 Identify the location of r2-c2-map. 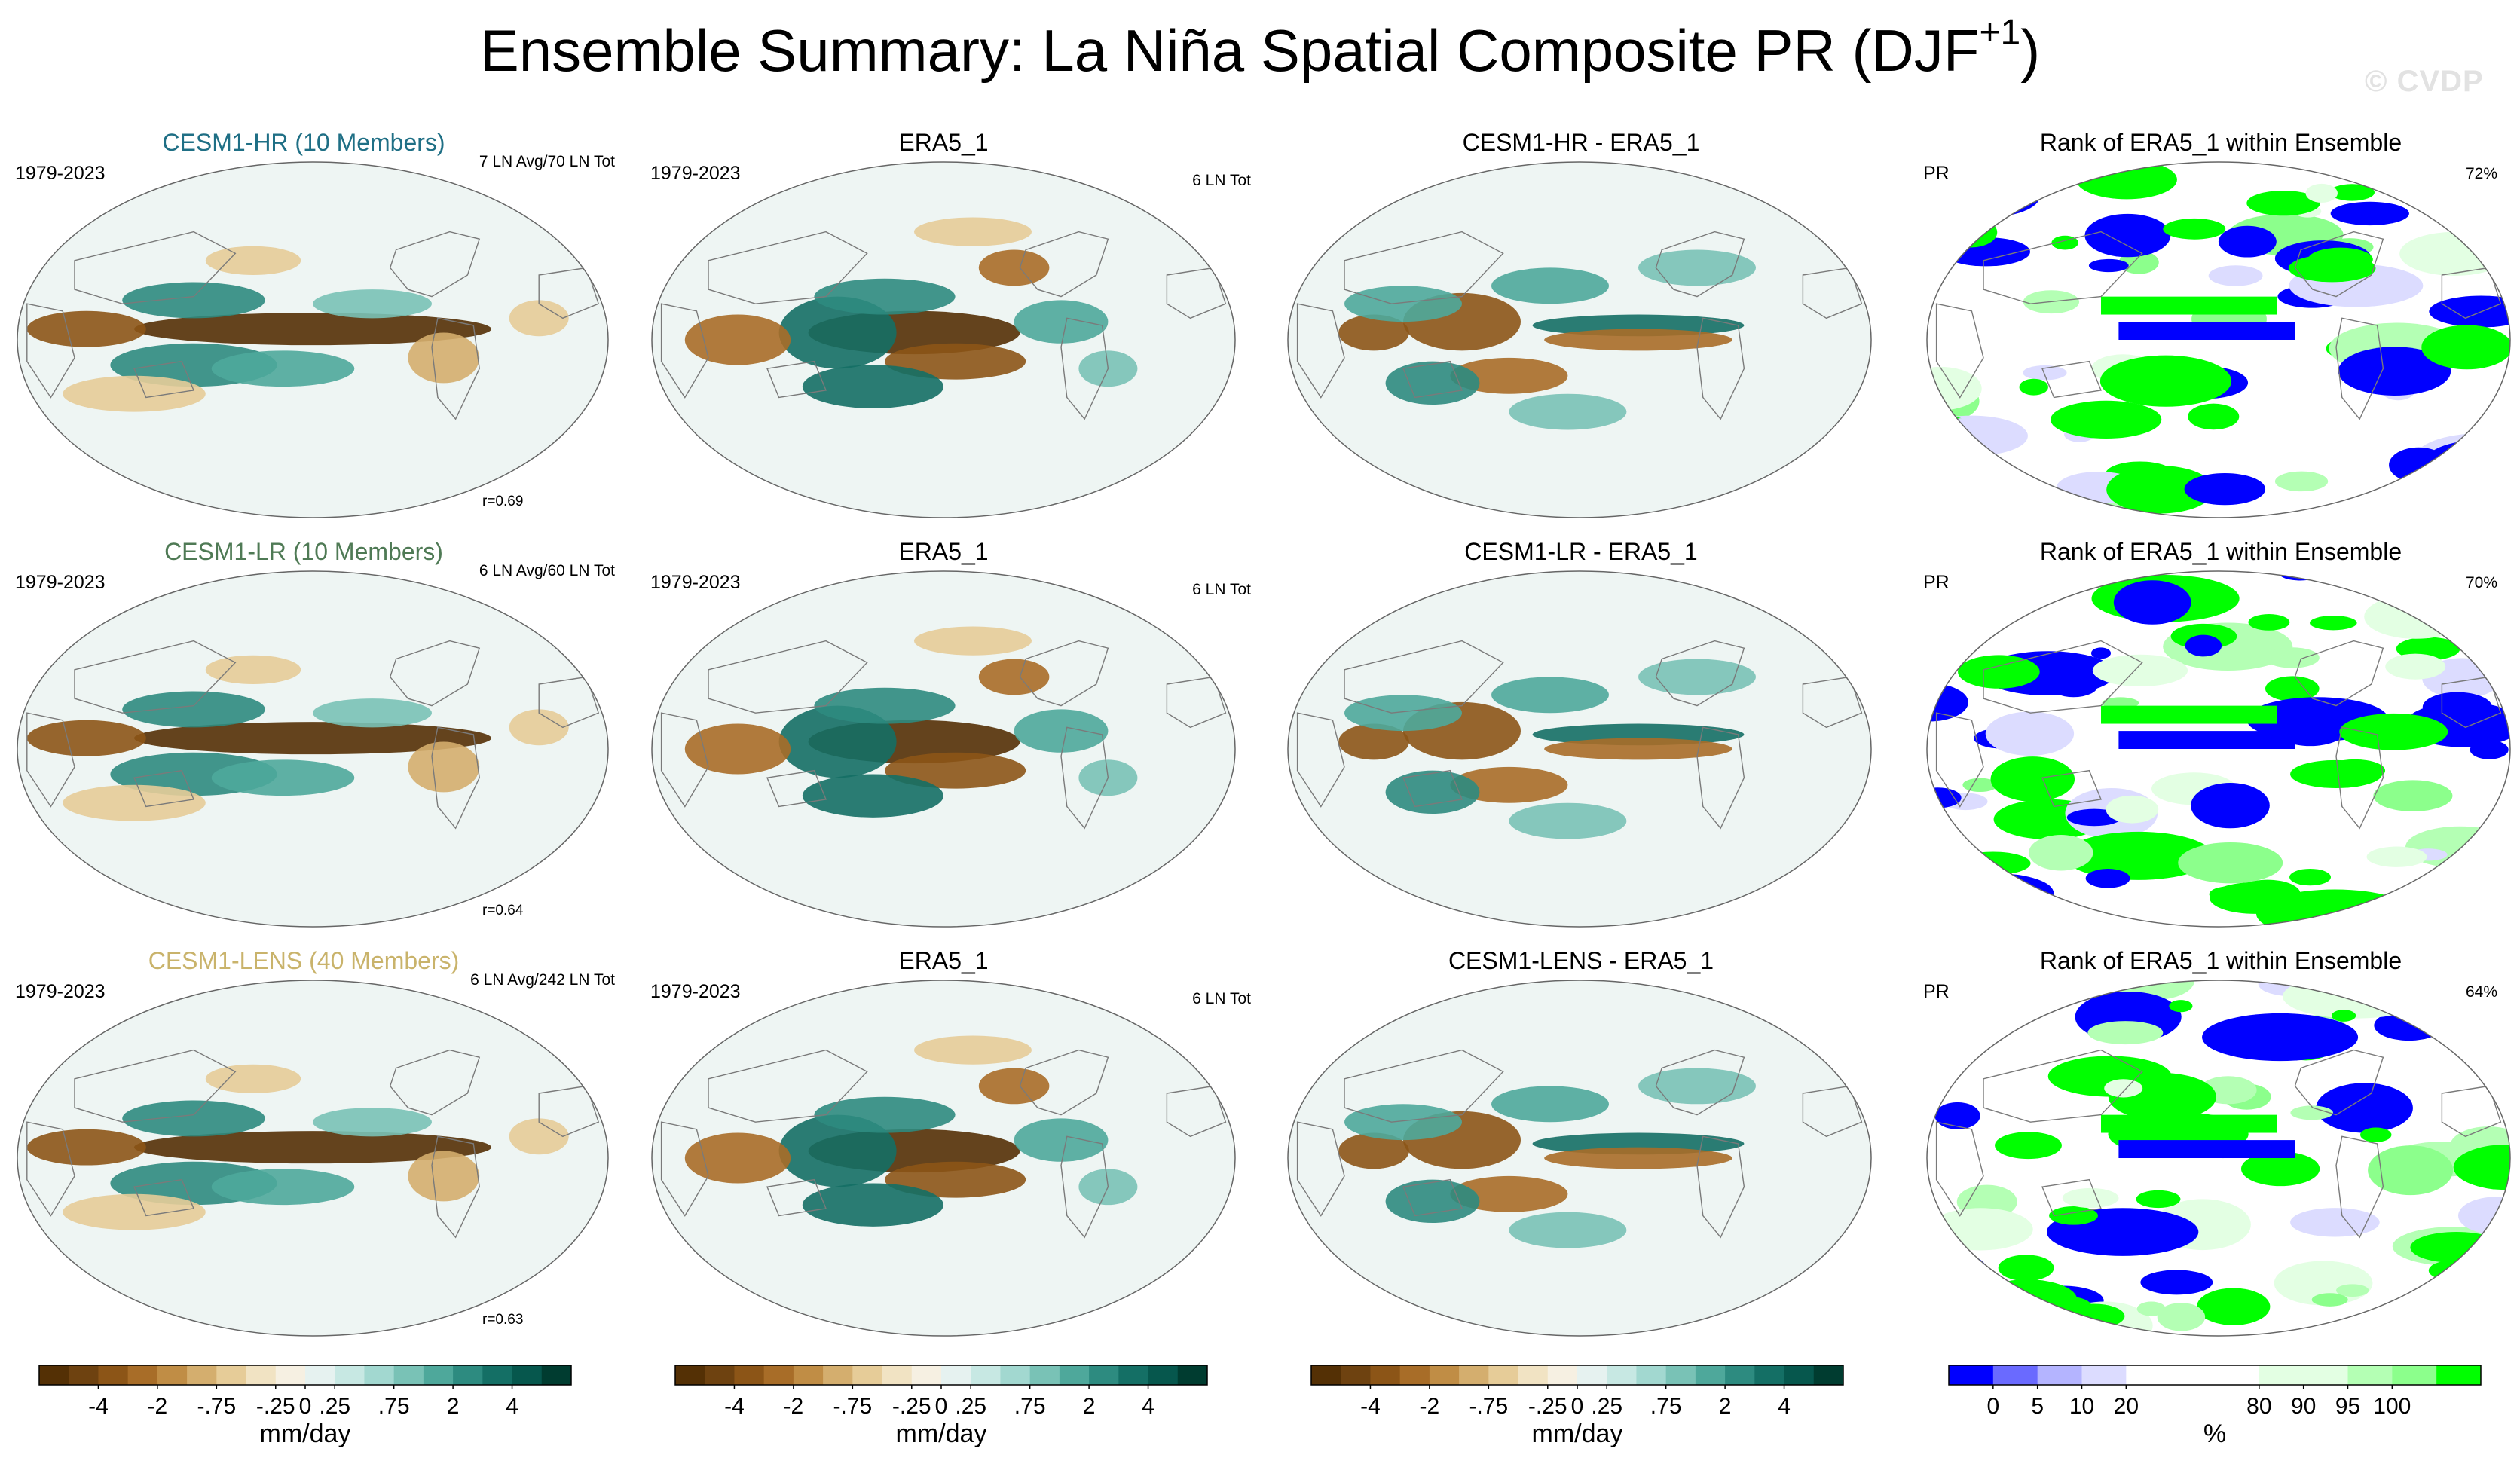
(943, 749).